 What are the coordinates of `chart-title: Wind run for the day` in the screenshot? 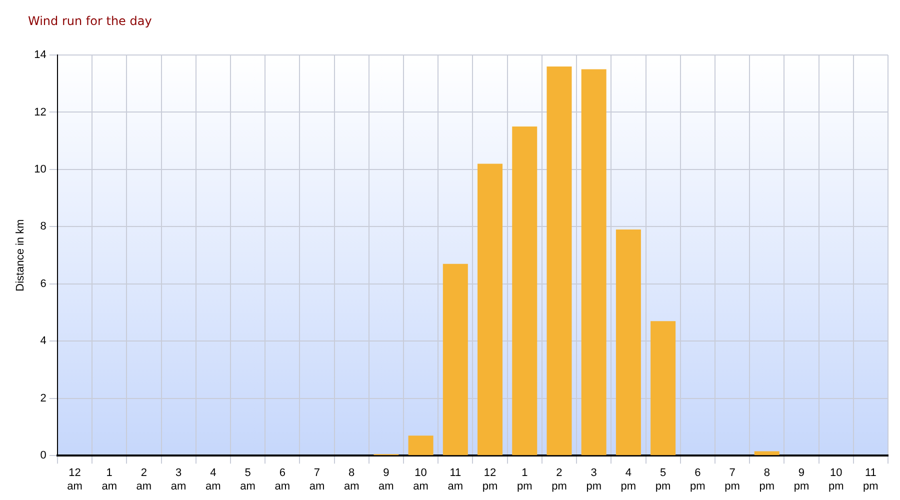 It's located at (90, 21).